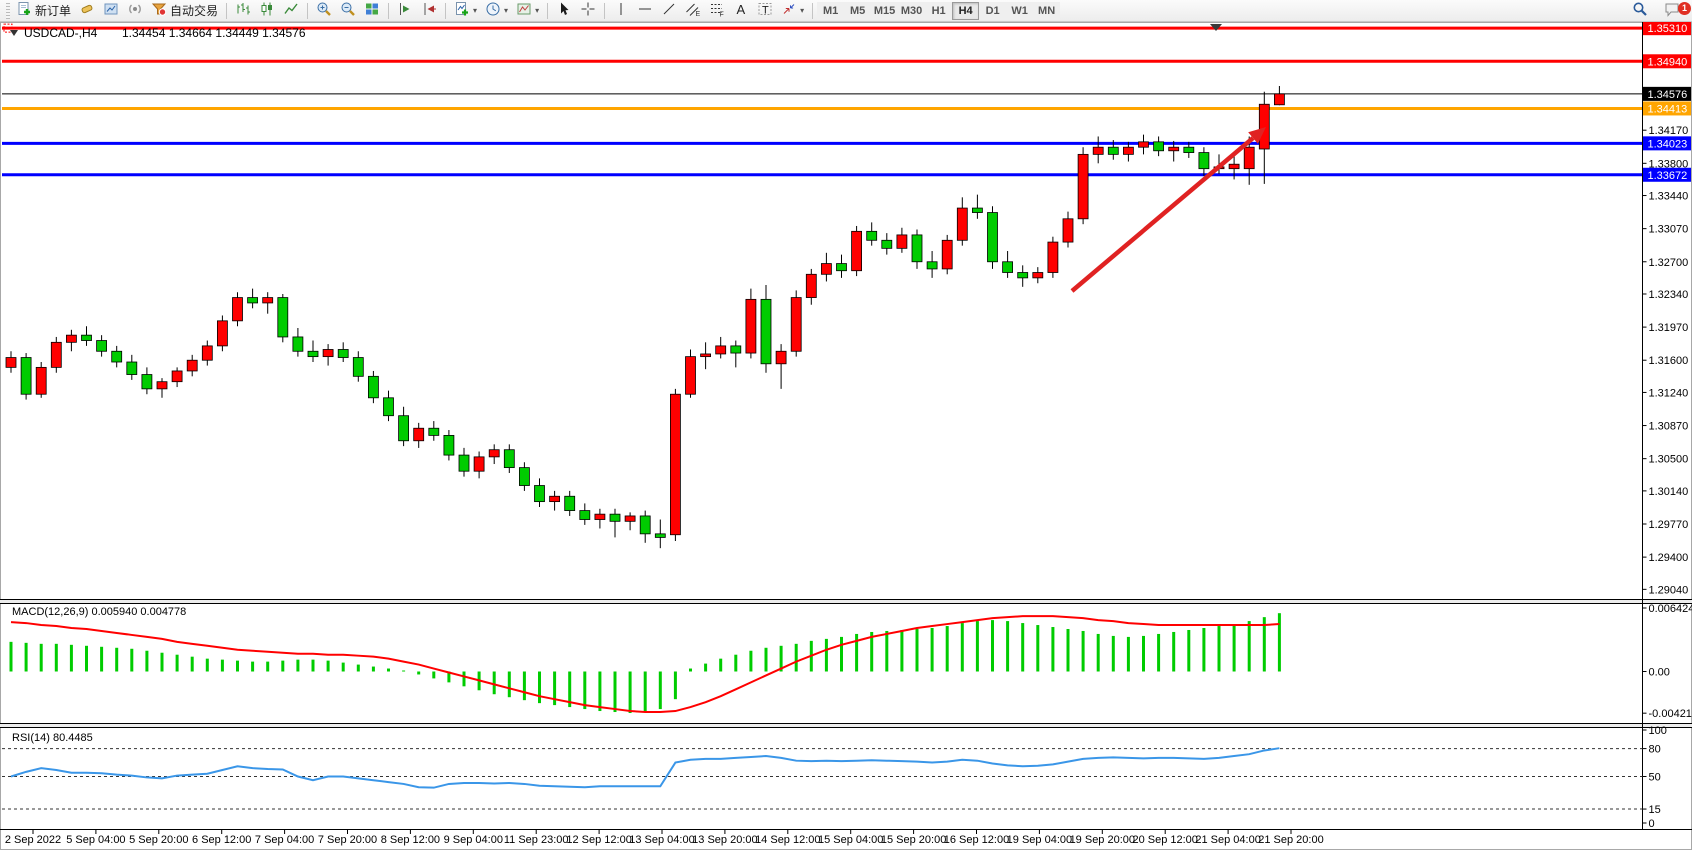 This screenshot has height=850, width=1692. I want to click on candlestick-icon, so click(267, 10).